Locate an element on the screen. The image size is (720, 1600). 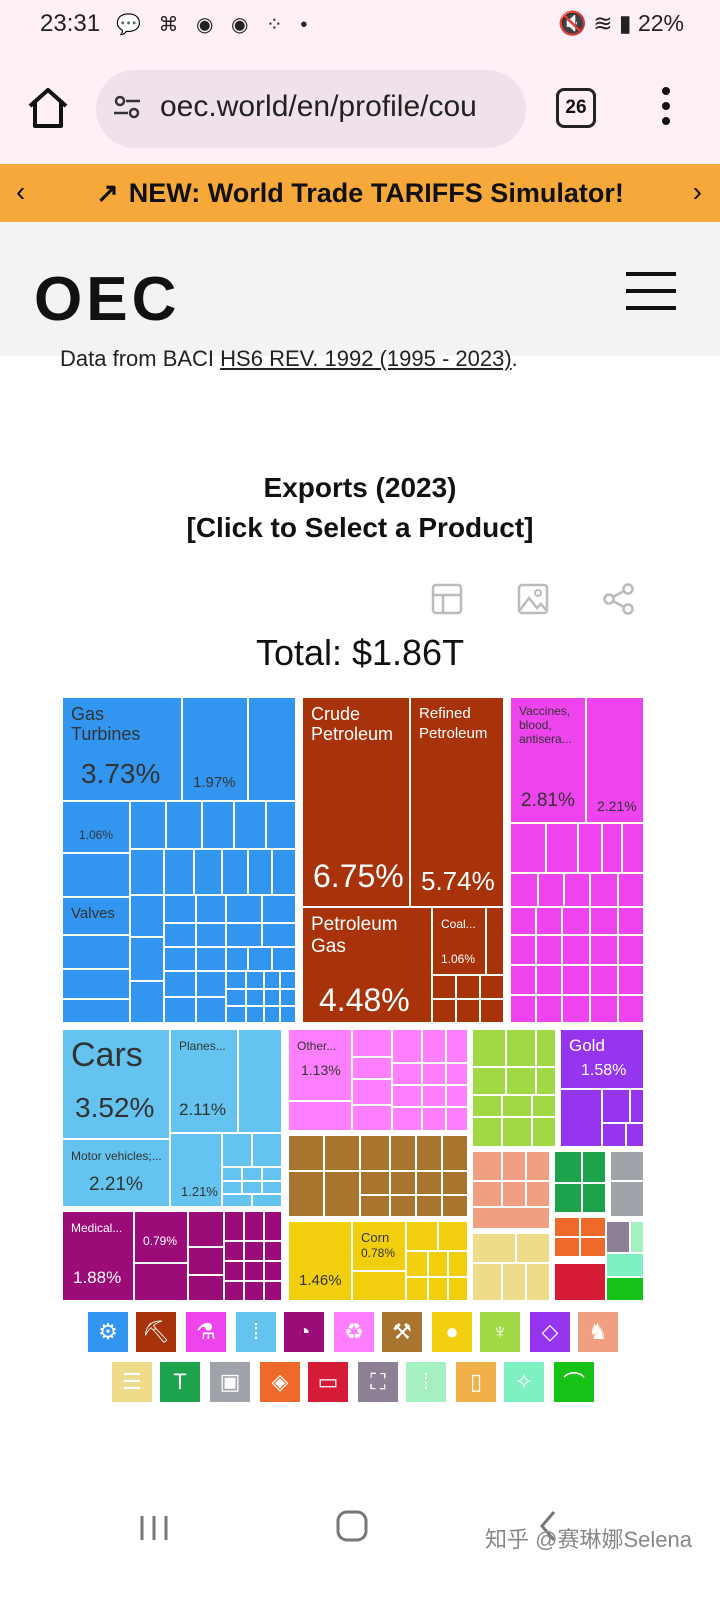
shirt-icon: T is located at coordinates (180, 1382).